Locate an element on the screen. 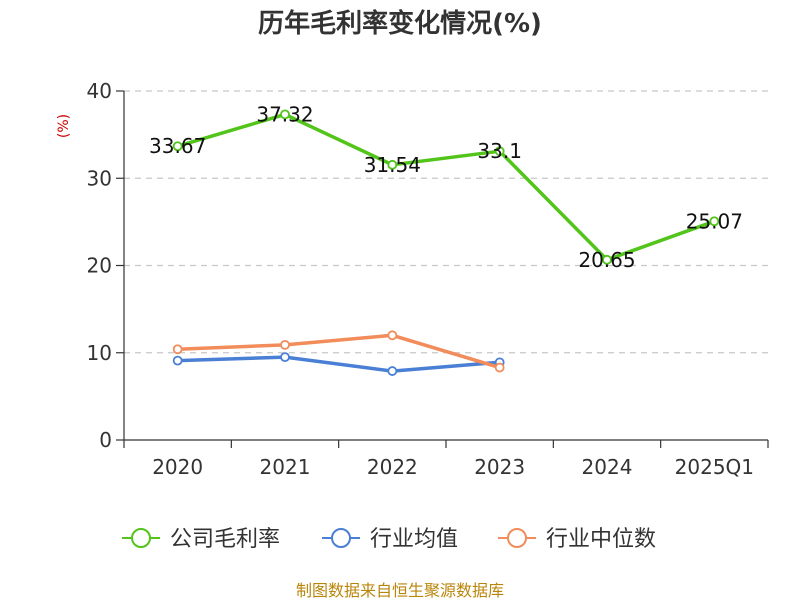 The height and width of the screenshot is (600, 800). legend-item: 行业中位数 is located at coordinates (577, 539).